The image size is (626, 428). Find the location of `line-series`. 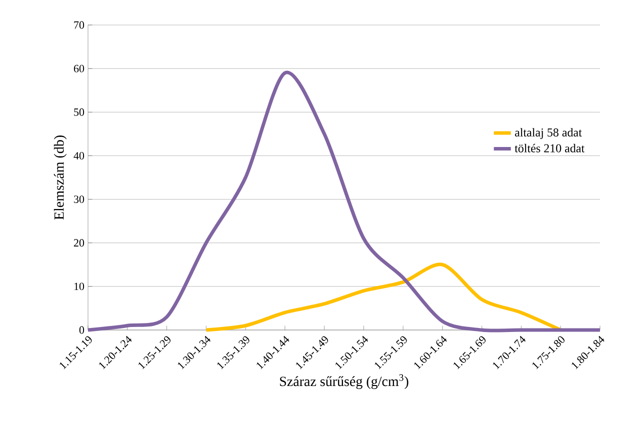

line-series is located at coordinates (383, 297).